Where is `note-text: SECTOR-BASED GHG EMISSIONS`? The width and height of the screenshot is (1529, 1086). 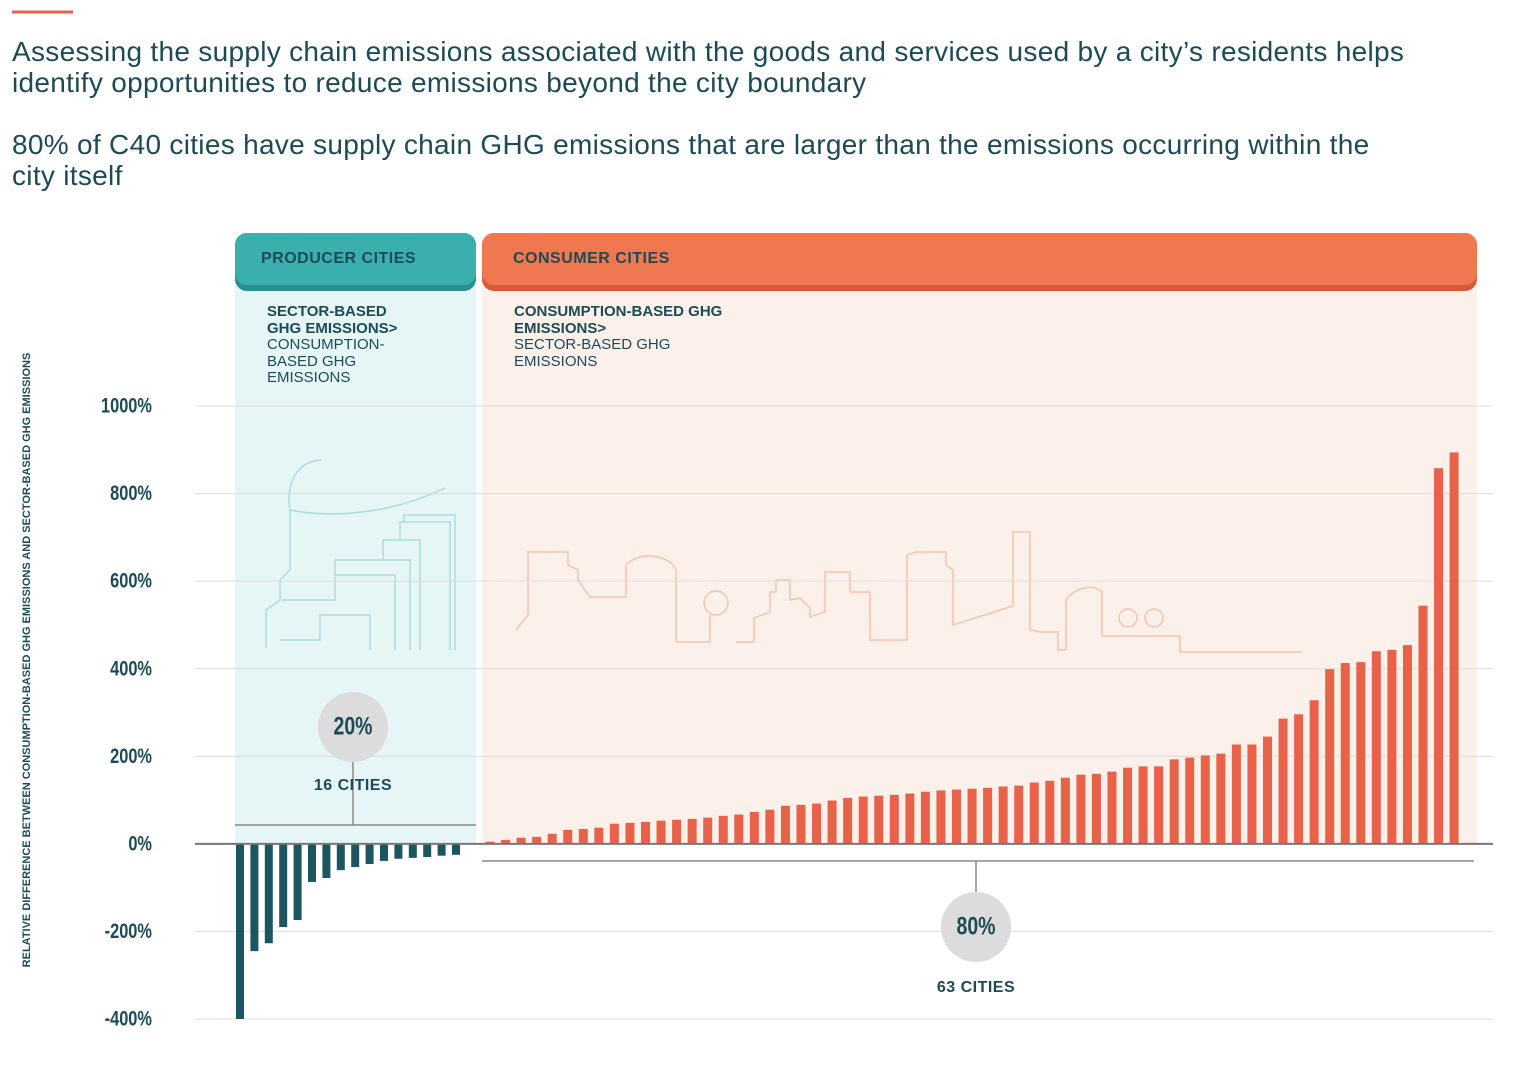 note-text: SECTOR-BASED GHG EMISSIONS is located at coordinates (592, 353).